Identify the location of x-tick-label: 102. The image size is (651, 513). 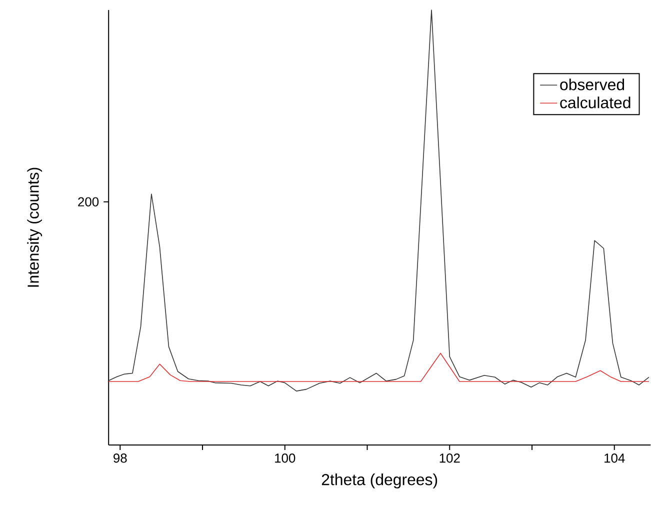
(450, 458).